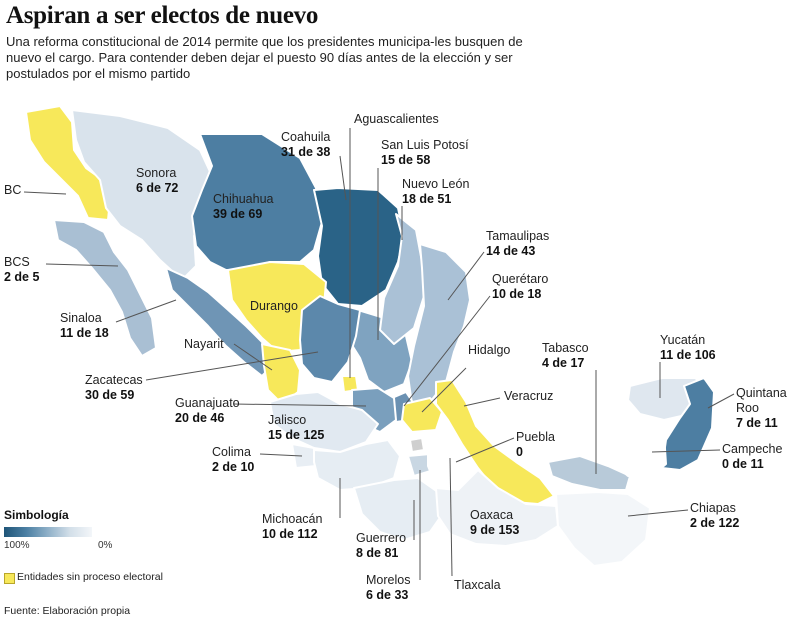 The width and height of the screenshot is (795, 620). What do you see at coordinates (9, 578) in the screenshot?
I see `legend-no-process-swatch` at bounding box center [9, 578].